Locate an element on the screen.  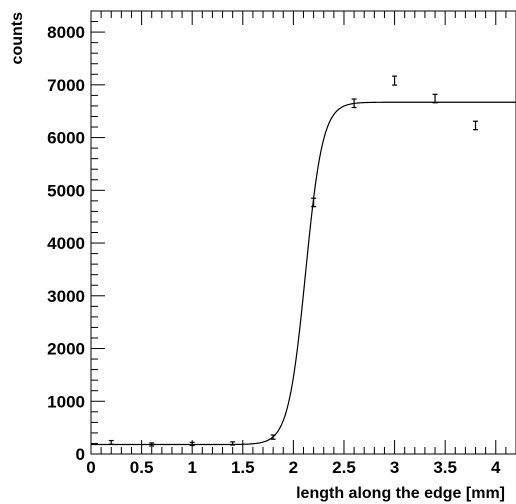
x-tick-label: 1.5 is located at coordinates (243, 467).